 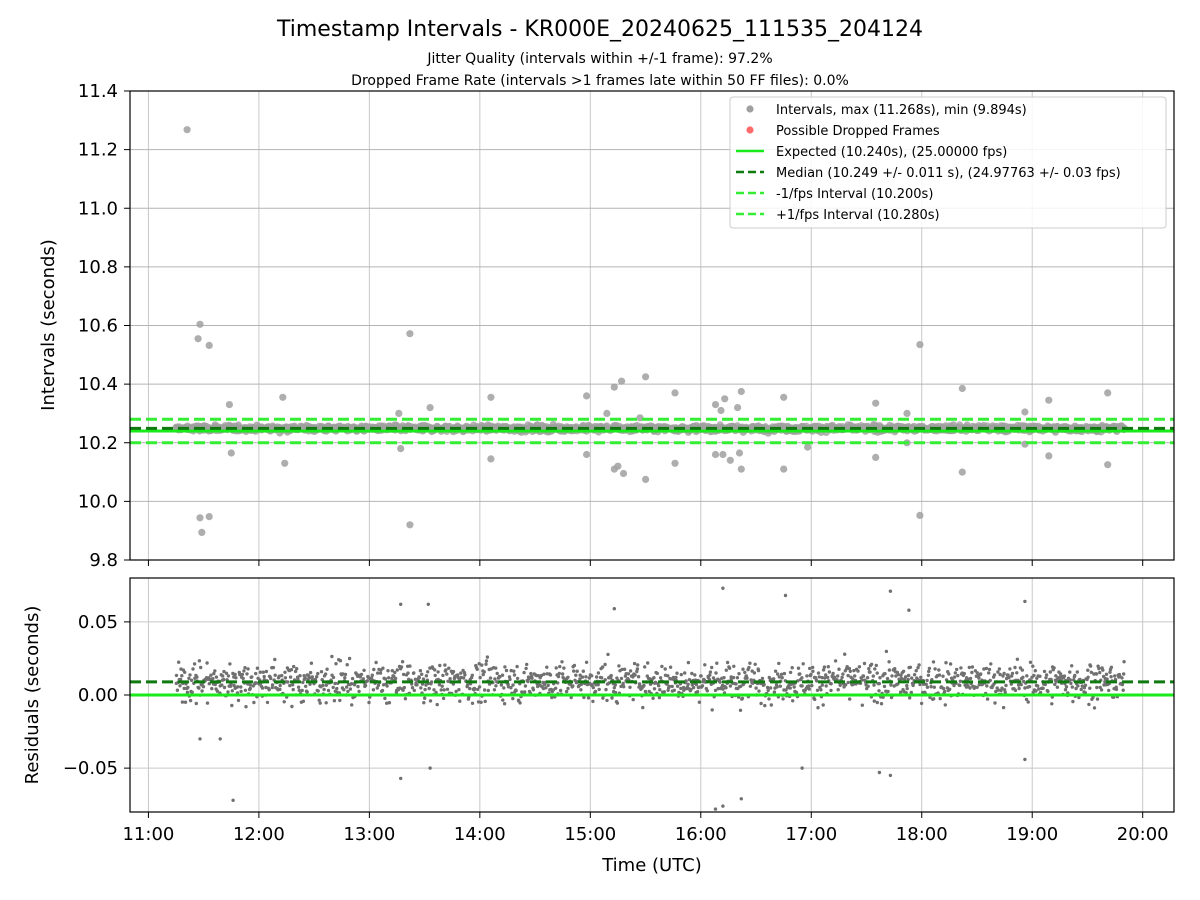 What do you see at coordinates (98, 91) in the screenshot?
I see `intervals-y-tick-label: 11.4` at bounding box center [98, 91].